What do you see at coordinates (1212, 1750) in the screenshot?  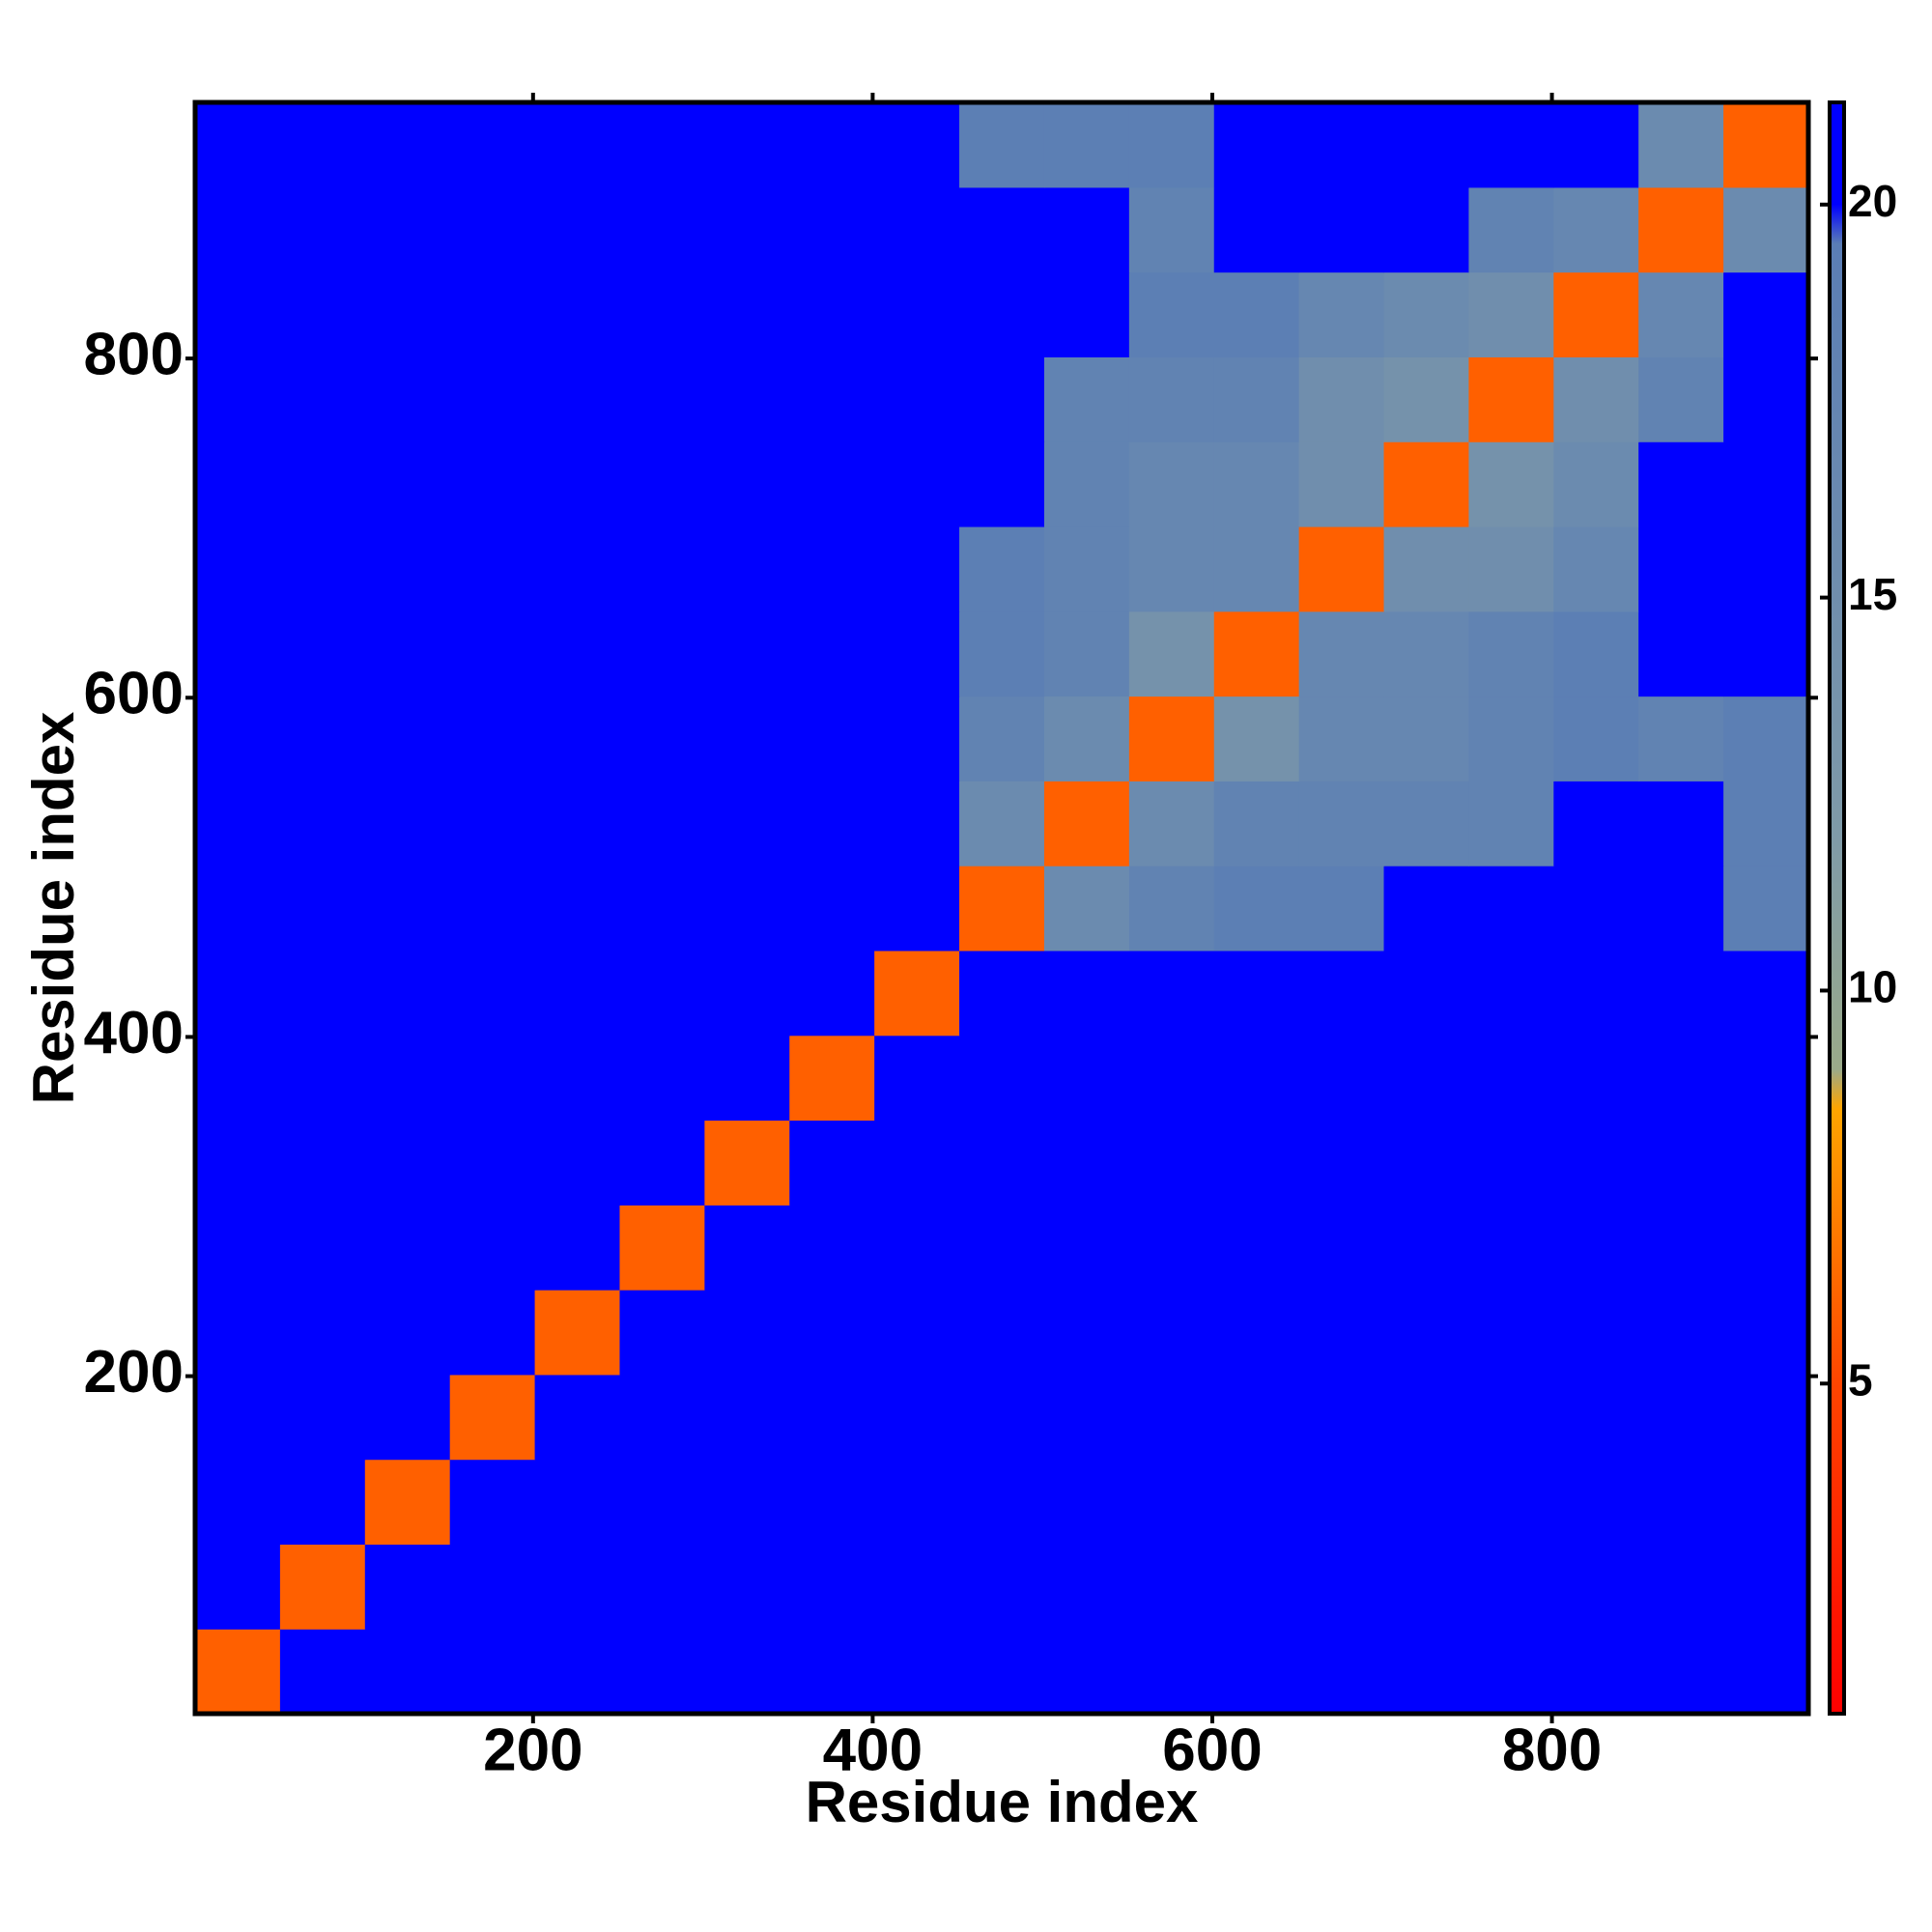 I see `x-tick-label: 600` at bounding box center [1212, 1750].